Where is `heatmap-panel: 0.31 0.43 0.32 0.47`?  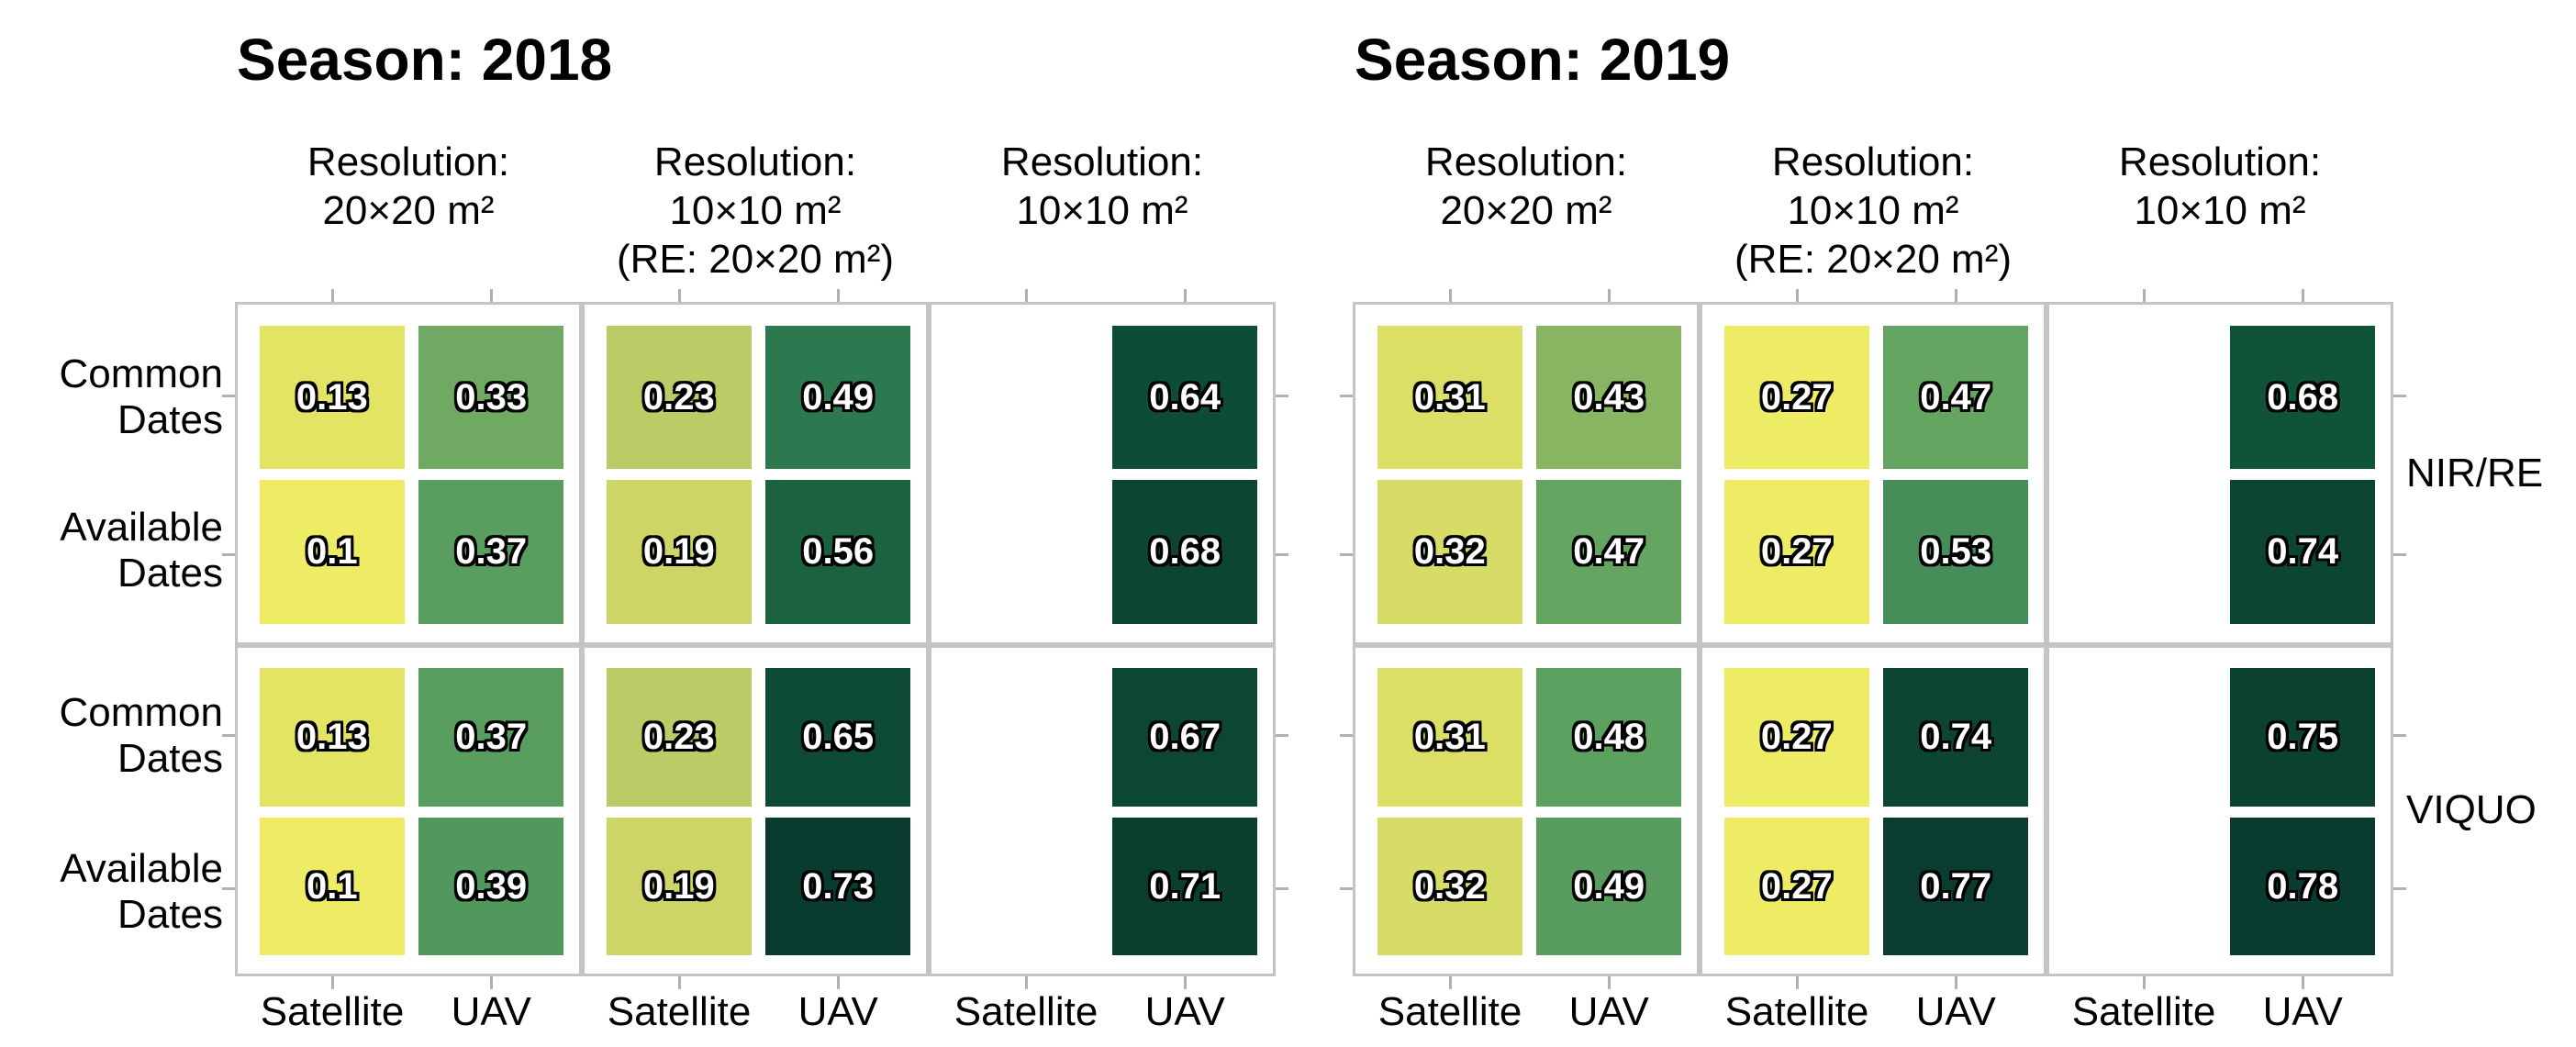
heatmap-panel: 0.31 0.43 0.32 0.47 is located at coordinates (1526, 474).